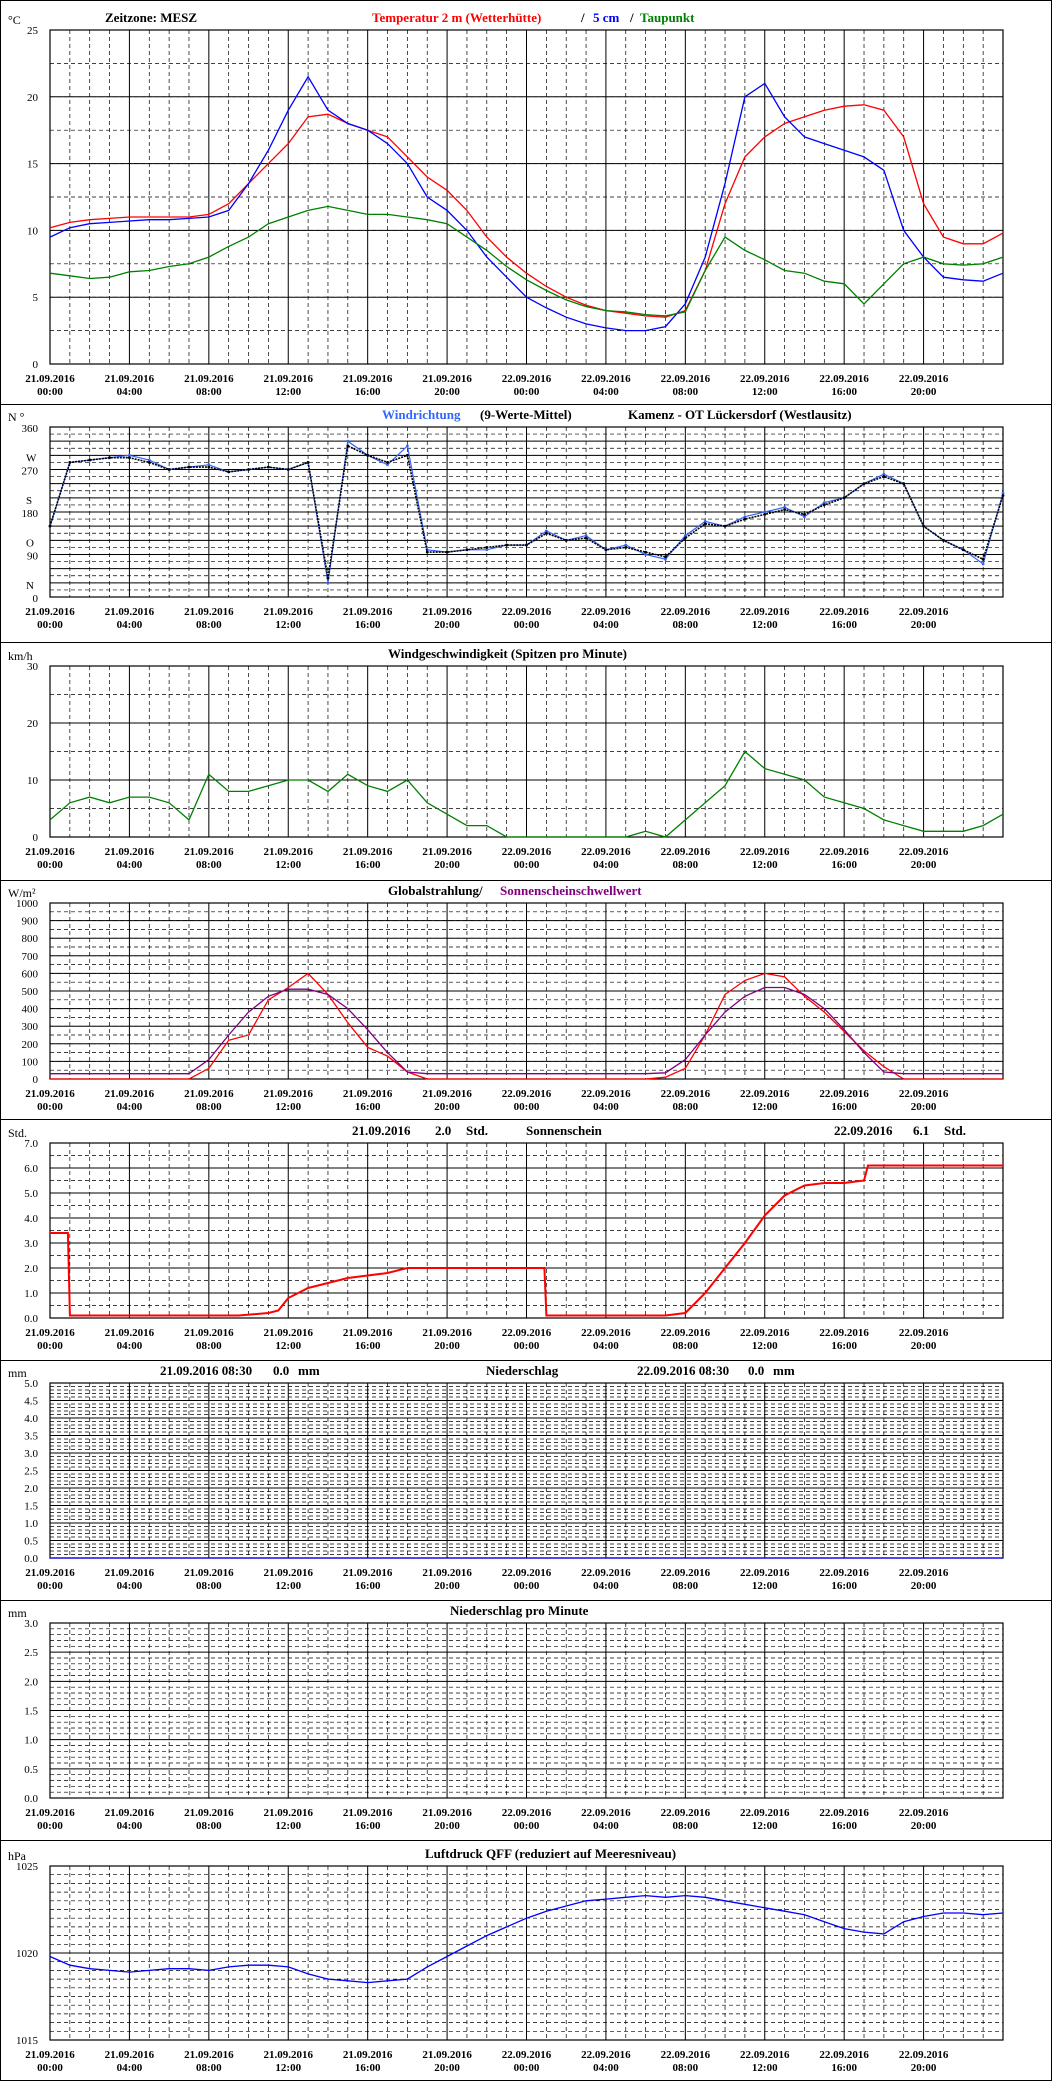 This screenshot has width=1052, height=2081. Describe the element at coordinates (17, 1856) in the screenshot. I see `y-unit-label: hPa` at that location.